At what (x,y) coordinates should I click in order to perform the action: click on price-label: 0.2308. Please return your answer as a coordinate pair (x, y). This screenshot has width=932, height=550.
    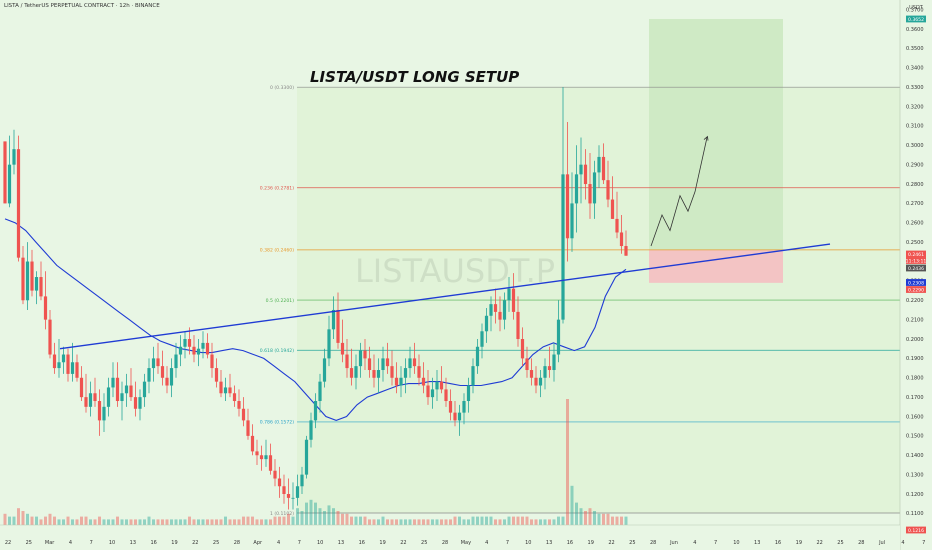
    Looking at the image, I should click on (916, 283).